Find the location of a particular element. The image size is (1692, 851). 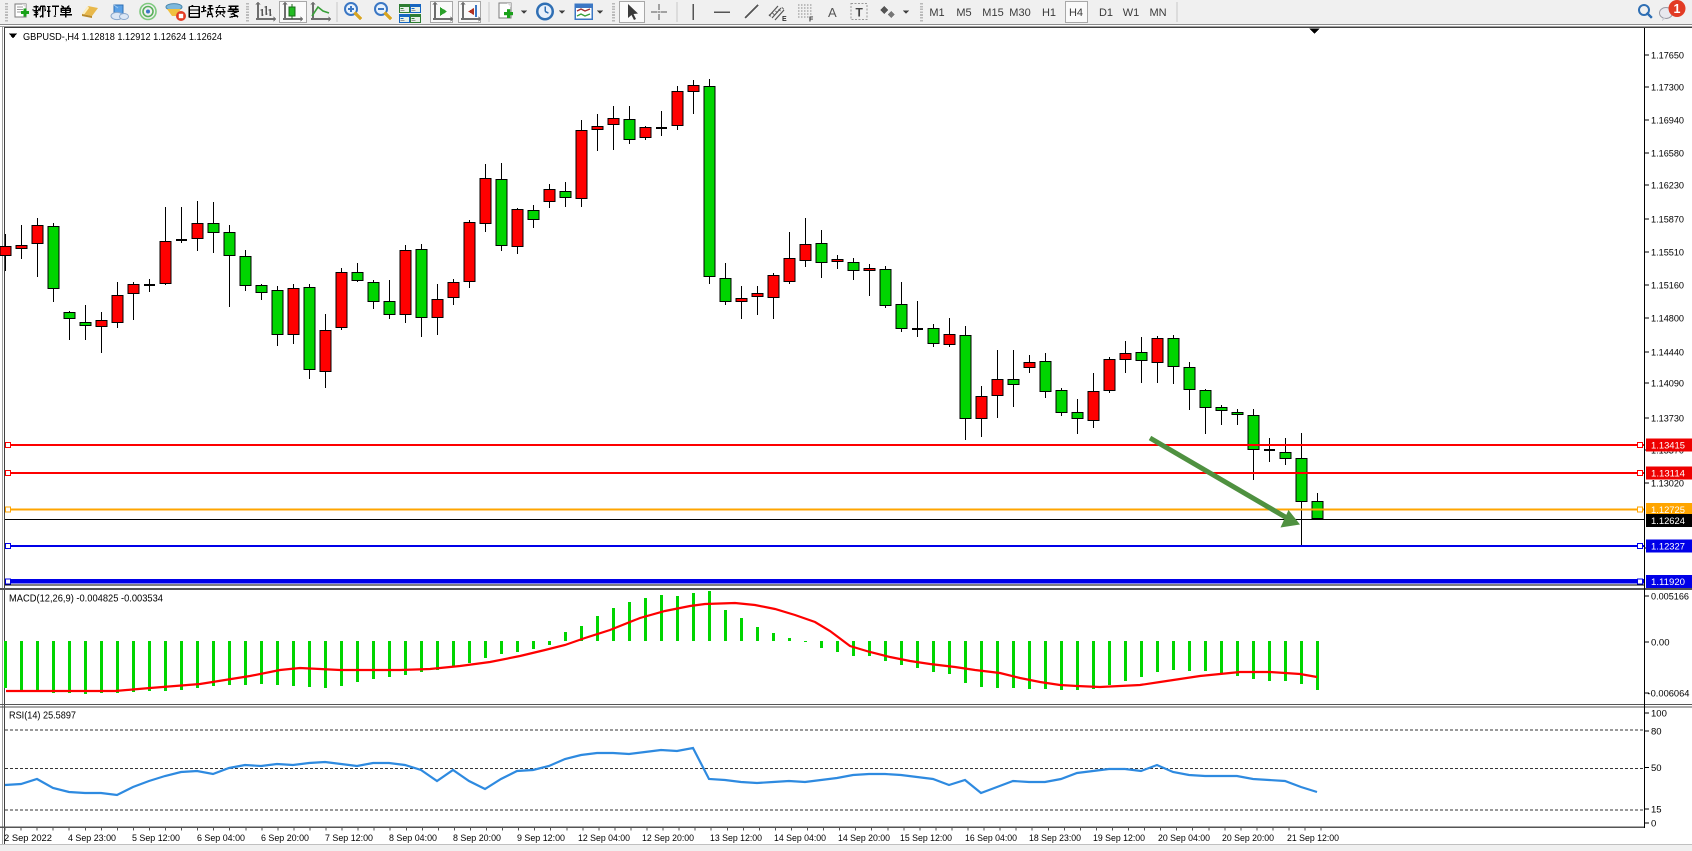

svg-text: 80 is located at coordinates (1656, 732).